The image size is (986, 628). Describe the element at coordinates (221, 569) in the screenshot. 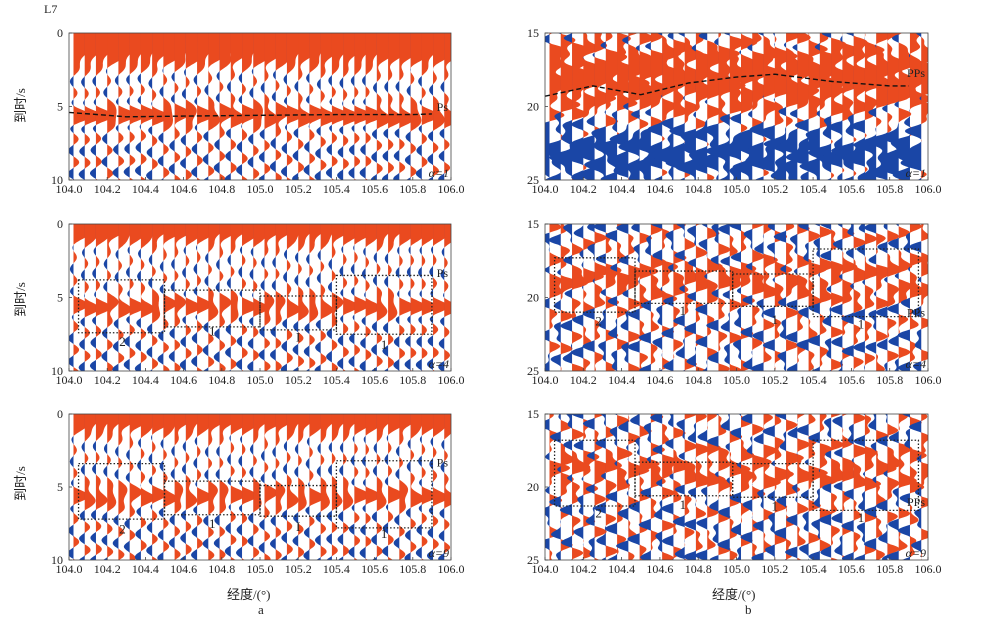

I see `x-tick-label: 104.8` at that location.